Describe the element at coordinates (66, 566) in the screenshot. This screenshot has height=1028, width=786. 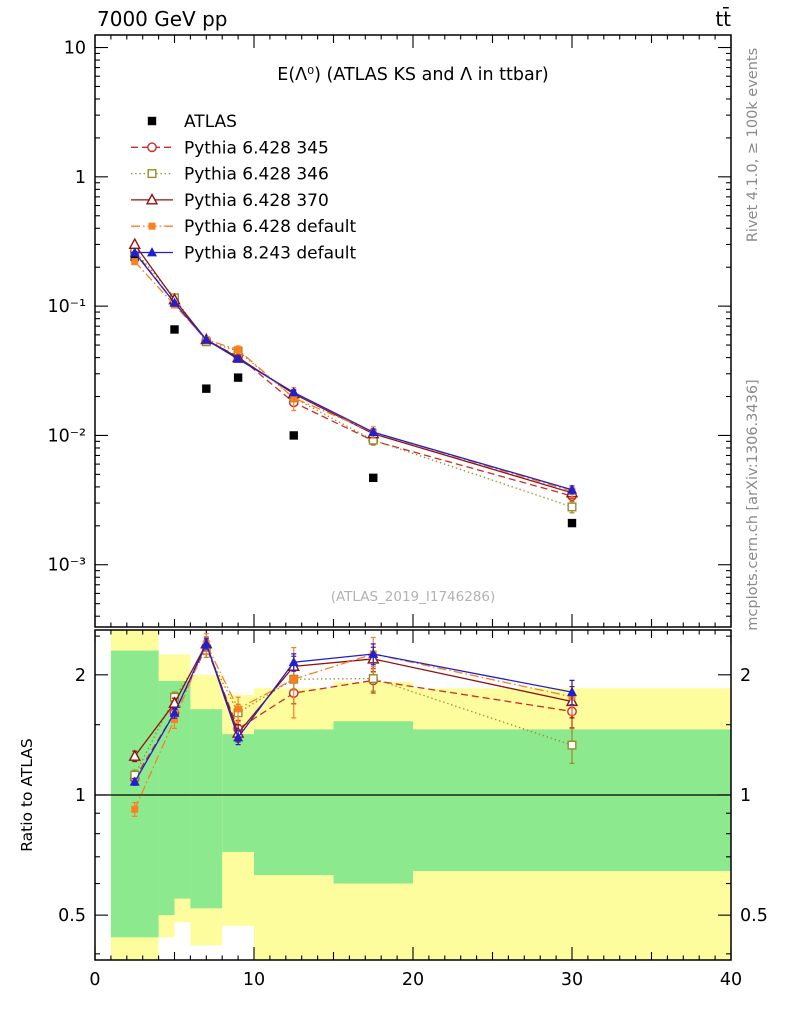
I see `main-ytick-label: 10⁻³` at that location.